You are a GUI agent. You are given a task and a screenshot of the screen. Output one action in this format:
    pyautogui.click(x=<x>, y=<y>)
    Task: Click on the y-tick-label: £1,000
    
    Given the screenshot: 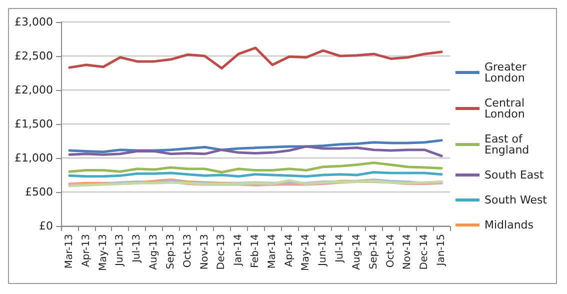 What is the action you would take?
    pyautogui.click(x=33, y=158)
    